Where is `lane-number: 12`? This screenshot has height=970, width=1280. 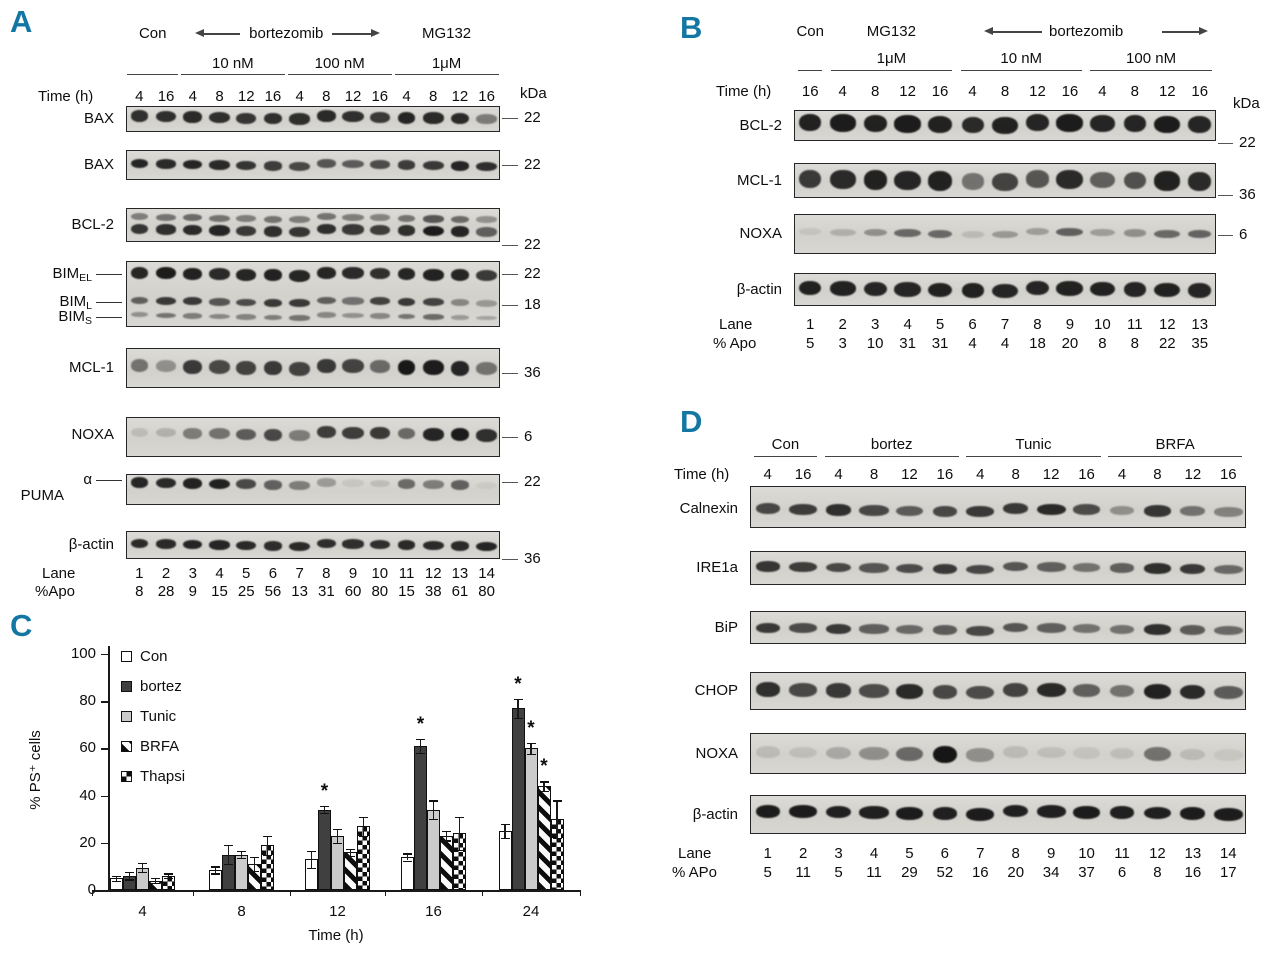 lane-number: 12 is located at coordinates (1157, 853).